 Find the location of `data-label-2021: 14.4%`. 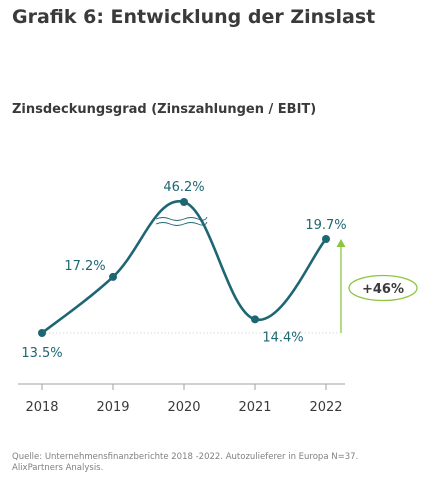

data-label-2021: 14.4% is located at coordinates (282, 337).